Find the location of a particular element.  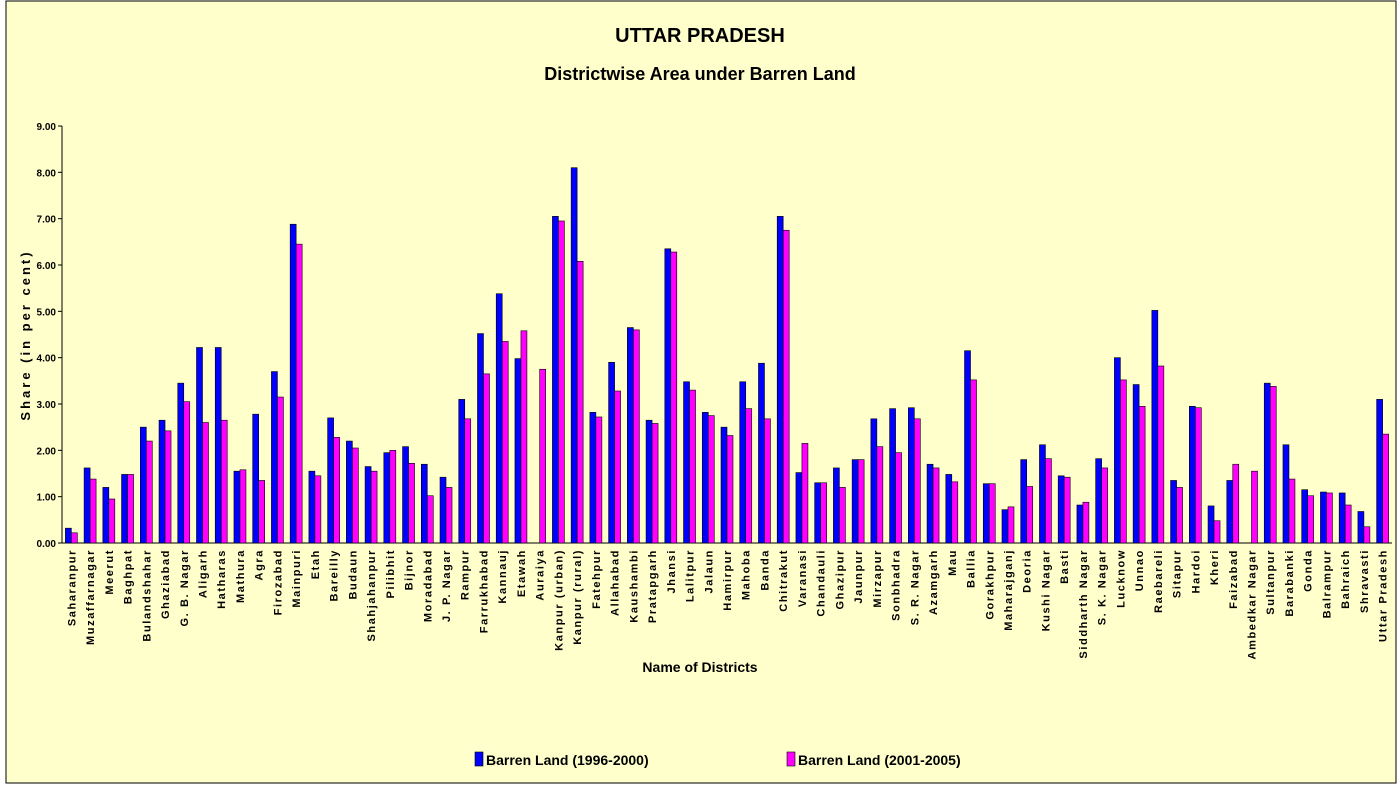

x-tick-label: Sonbhadra is located at coordinates (897, 585).